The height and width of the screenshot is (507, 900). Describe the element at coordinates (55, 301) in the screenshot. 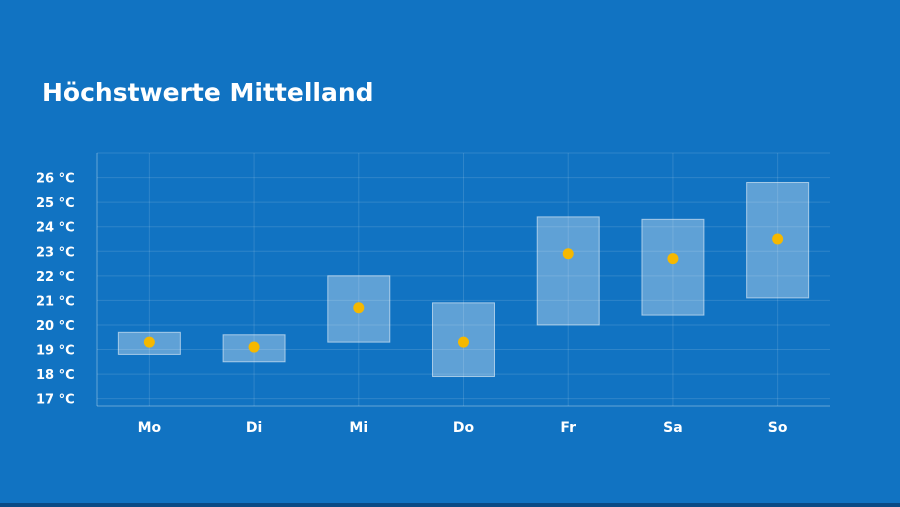

I see `y-tick-label: 21 °C` at that location.